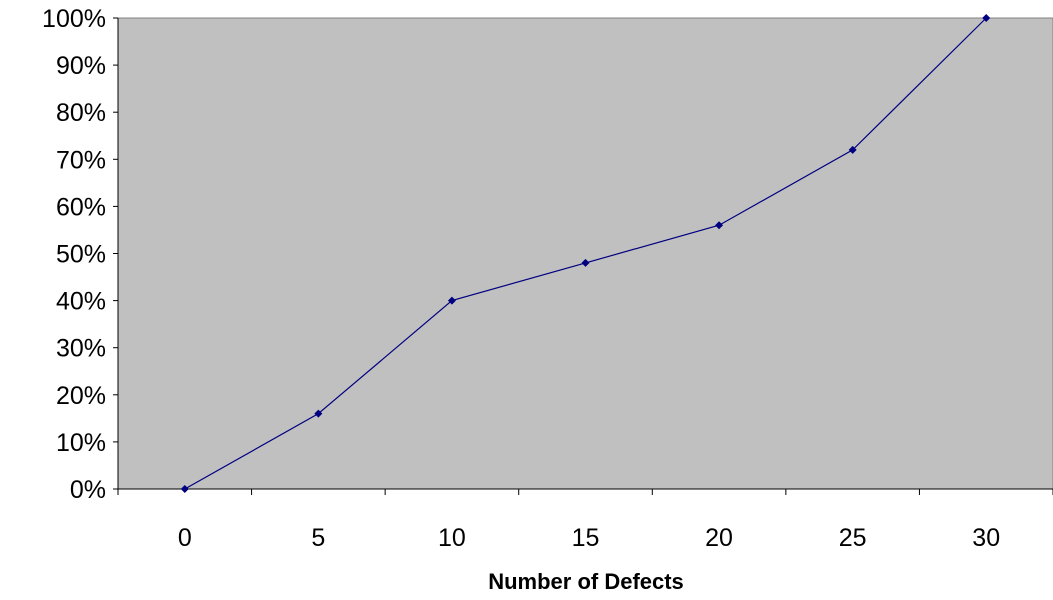 The height and width of the screenshot is (600, 1053). I want to click on x-axis-title: Number of Defects, so click(586, 581).